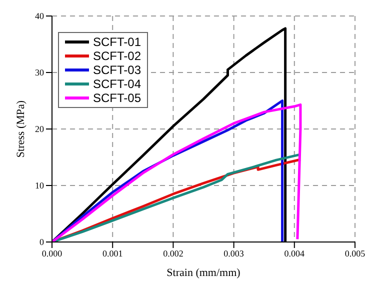 The width and height of the screenshot is (375, 288). I want to click on legend-label: SCFT-04, so click(117, 84).